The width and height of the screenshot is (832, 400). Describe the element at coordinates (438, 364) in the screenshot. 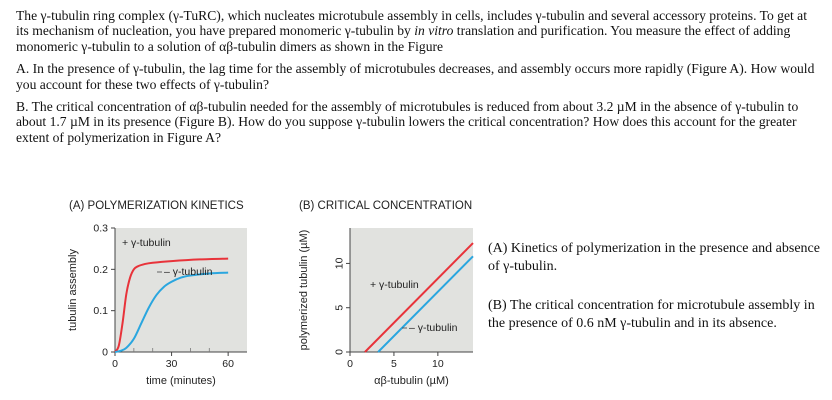

I see `x-tick-label: 10` at that location.